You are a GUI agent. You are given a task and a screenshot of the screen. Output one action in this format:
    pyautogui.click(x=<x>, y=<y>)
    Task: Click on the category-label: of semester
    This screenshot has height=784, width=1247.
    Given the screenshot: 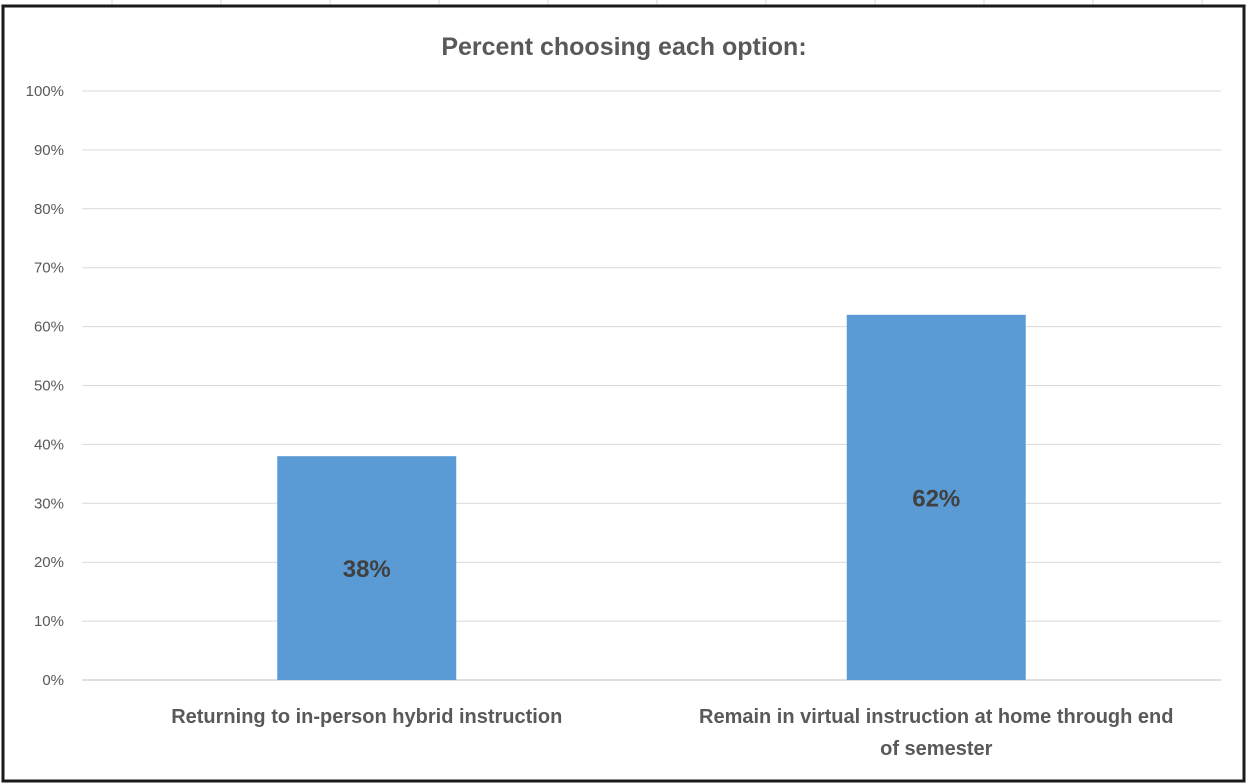 What is the action you would take?
    pyautogui.click(x=936, y=749)
    